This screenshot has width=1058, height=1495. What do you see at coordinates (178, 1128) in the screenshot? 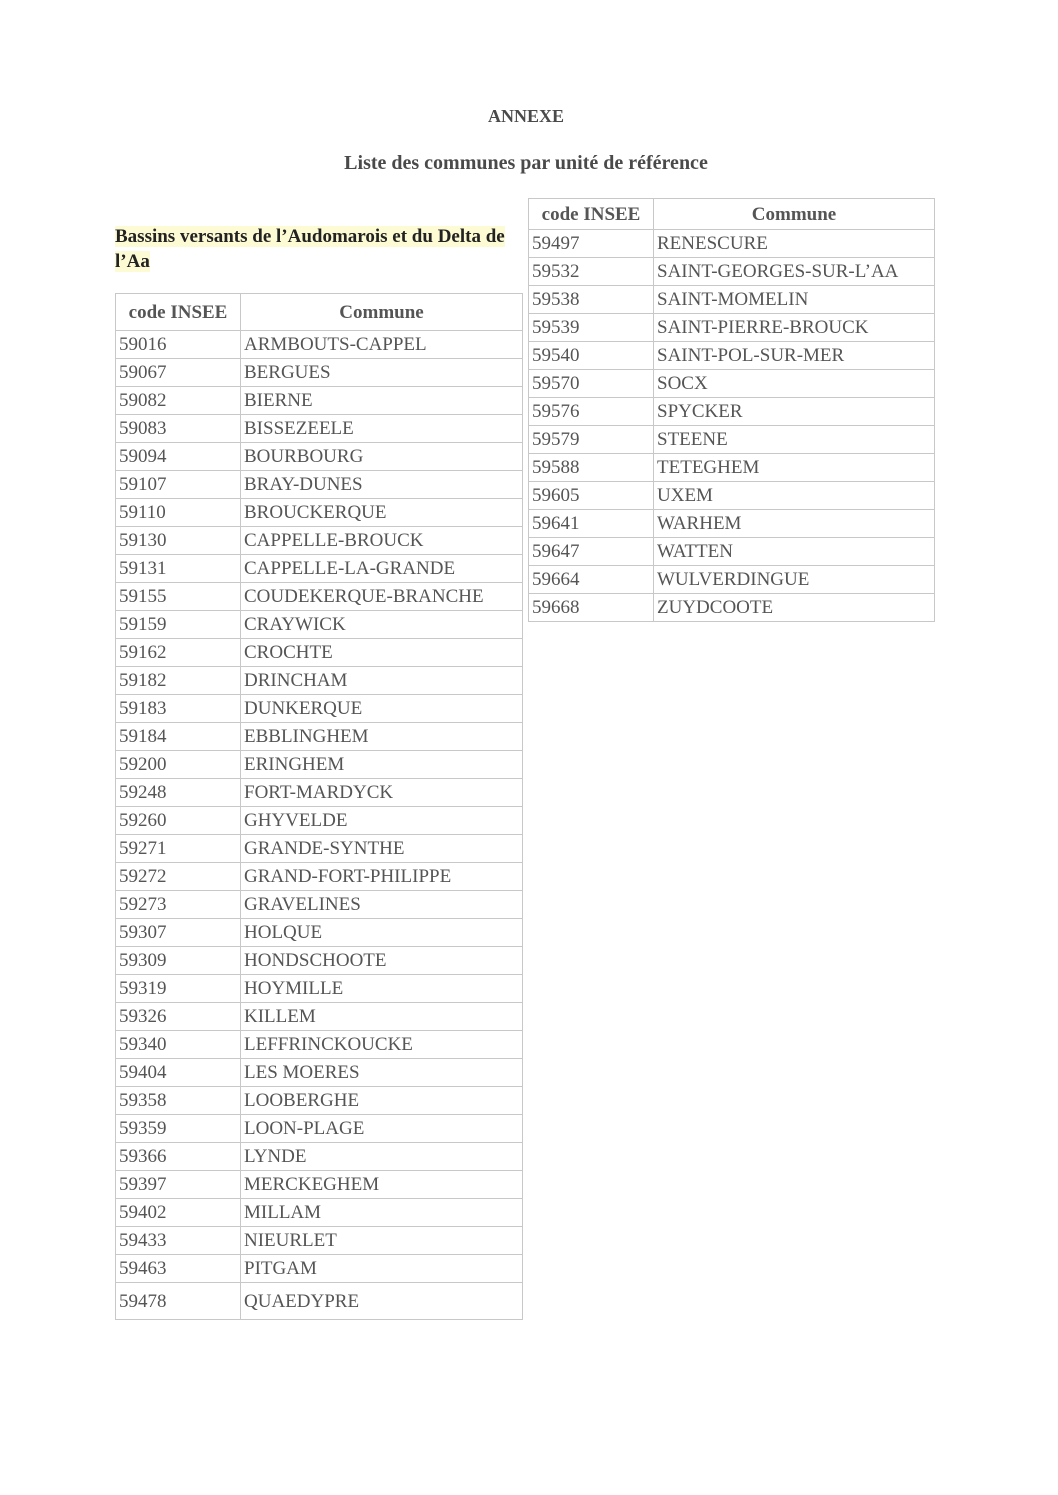
I see `code-cell: 59359` at bounding box center [178, 1128].